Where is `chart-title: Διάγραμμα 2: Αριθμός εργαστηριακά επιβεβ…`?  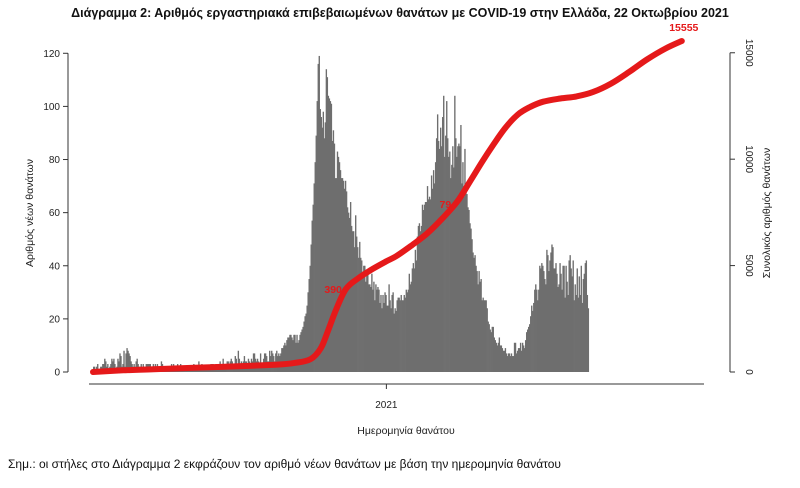
chart-title: Διάγραμμα 2: Αριθμός εργαστηριακά επιβεβ… is located at coordinates (400, 13).